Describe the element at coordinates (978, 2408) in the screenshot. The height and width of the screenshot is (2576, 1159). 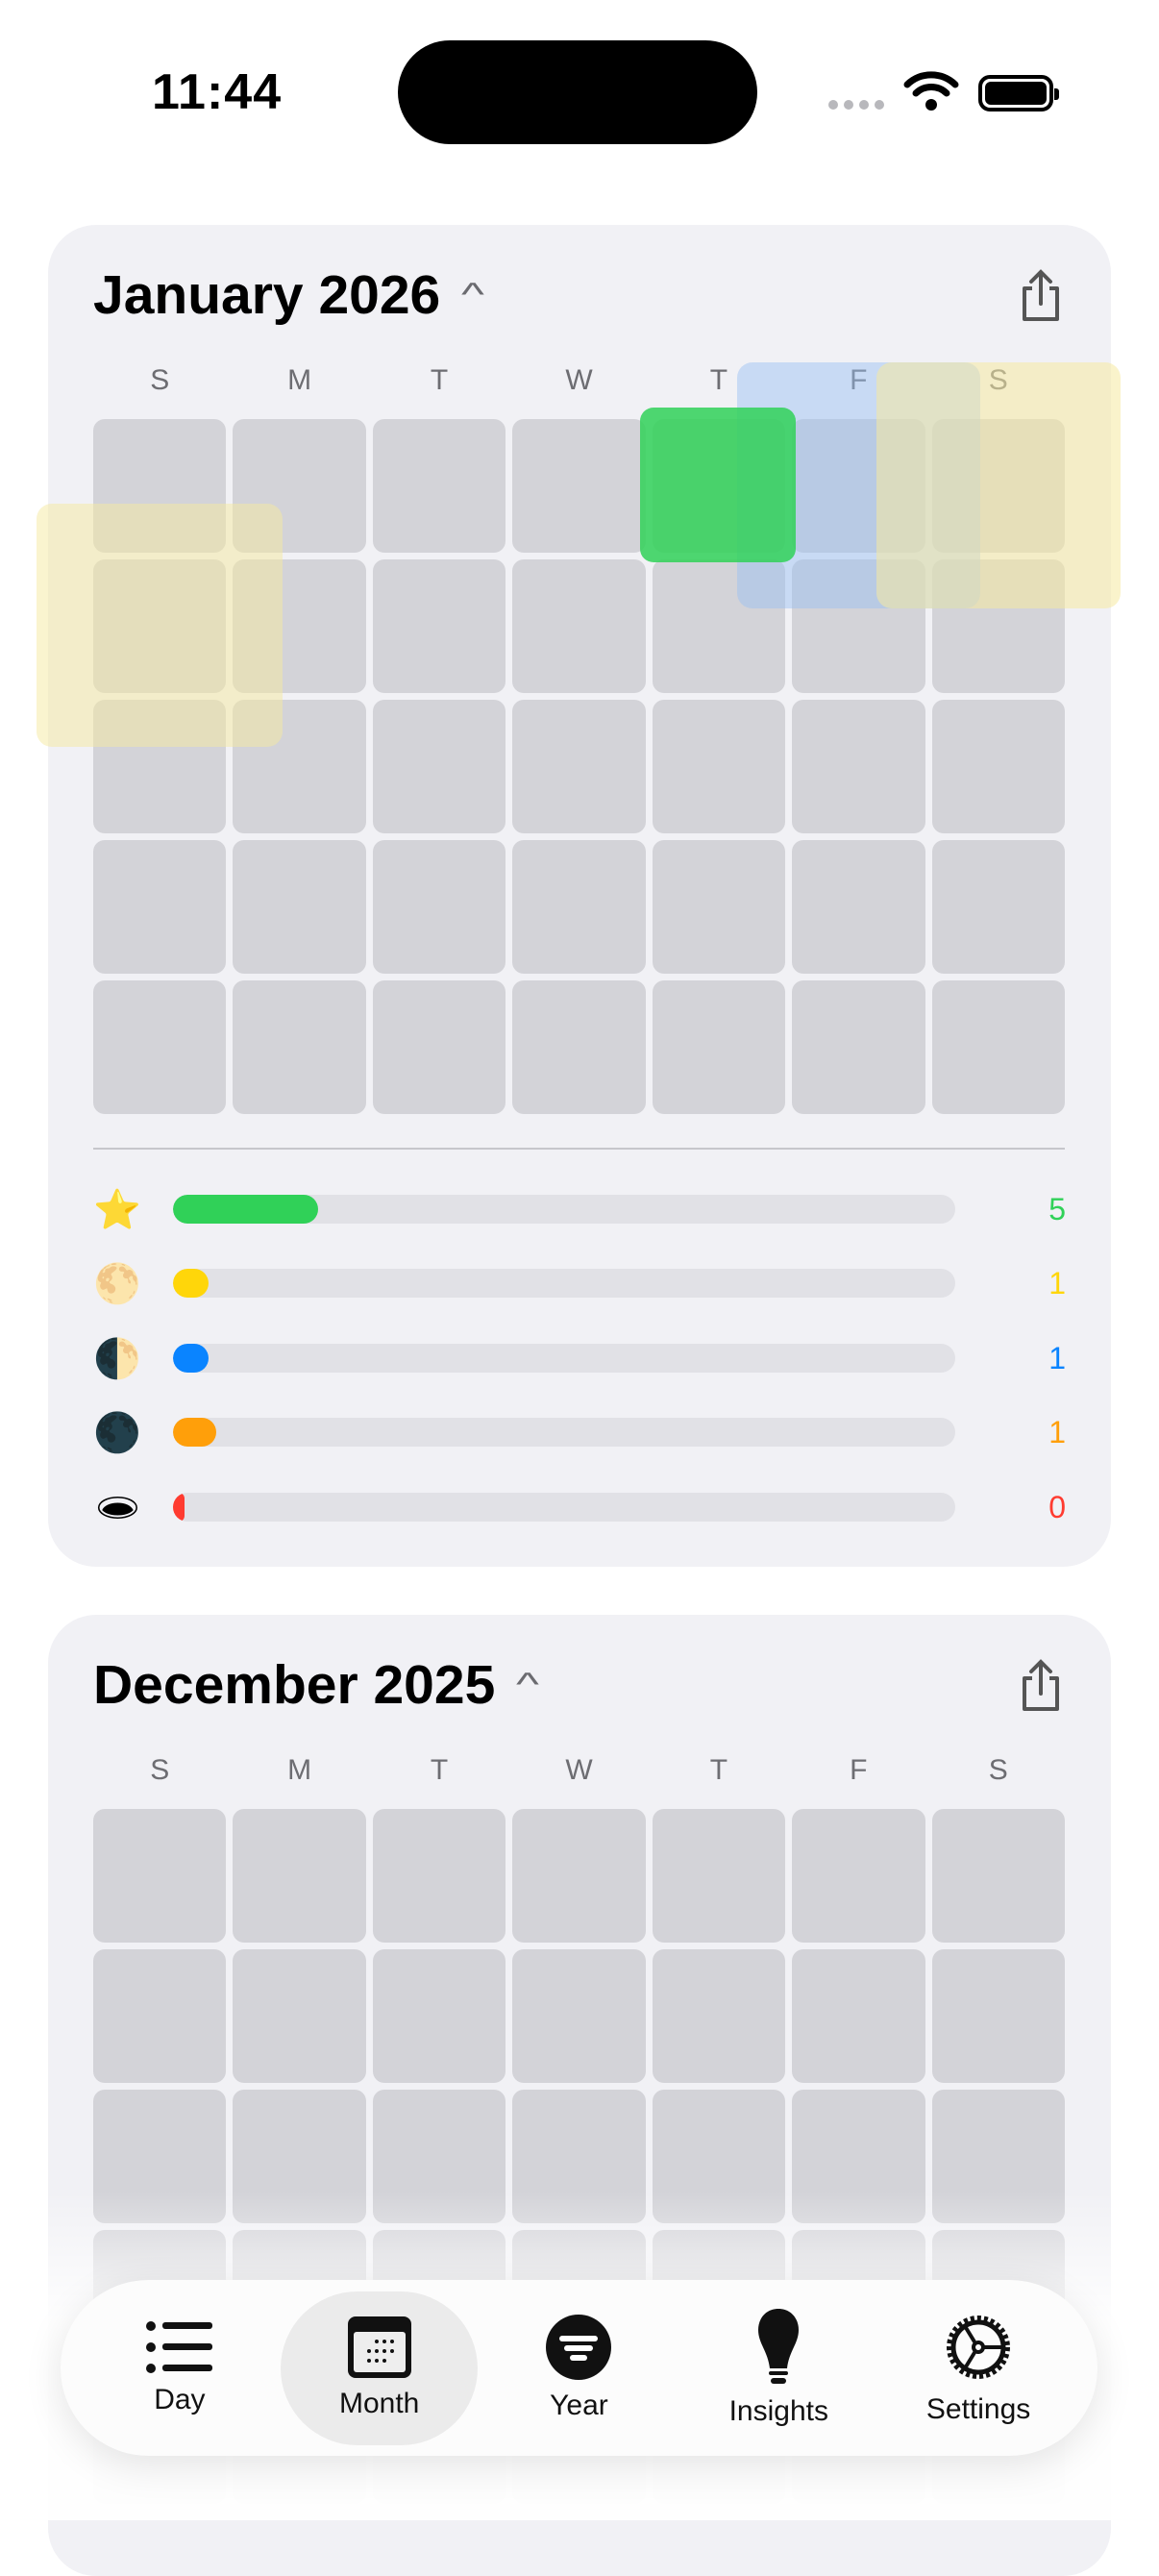
I see `tab-label: Settings` at that location.